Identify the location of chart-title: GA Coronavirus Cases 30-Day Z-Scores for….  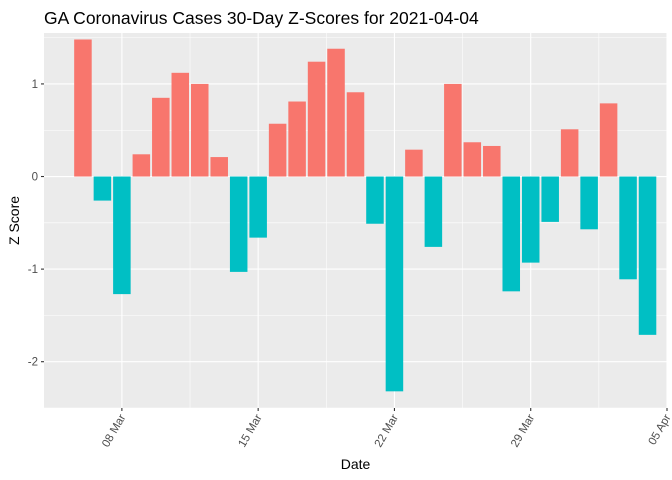
(261, 18).